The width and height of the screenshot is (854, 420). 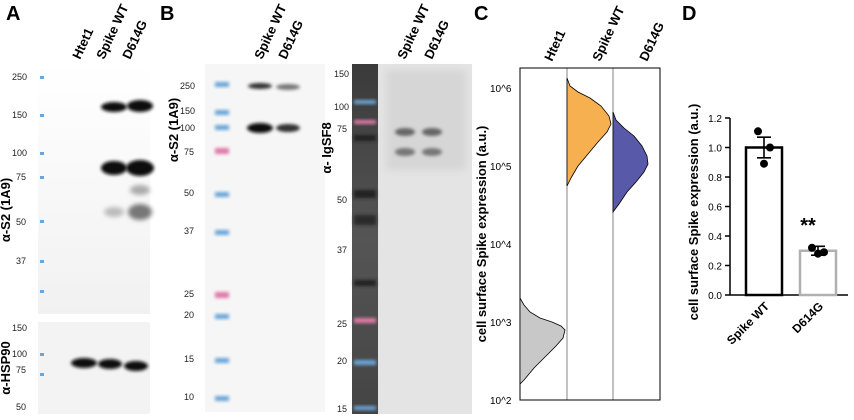 I want to click on panel-b-blot-s2-markers: 250 150 100 75 50 37 25 20 15 10, so click(x=187, y=241).